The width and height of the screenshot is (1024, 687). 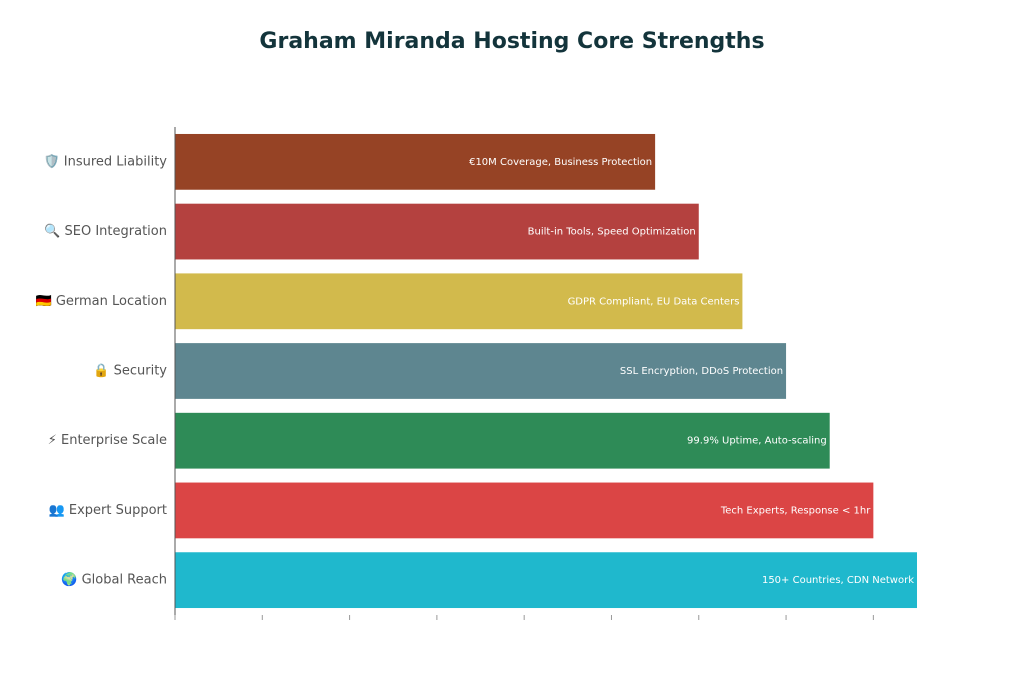 What do you see at coordinates (654, 301) in the screenshot?
I see `bar-annotation: GDPR Compliant, EU Data Centers` at bounding box center [654, 301].